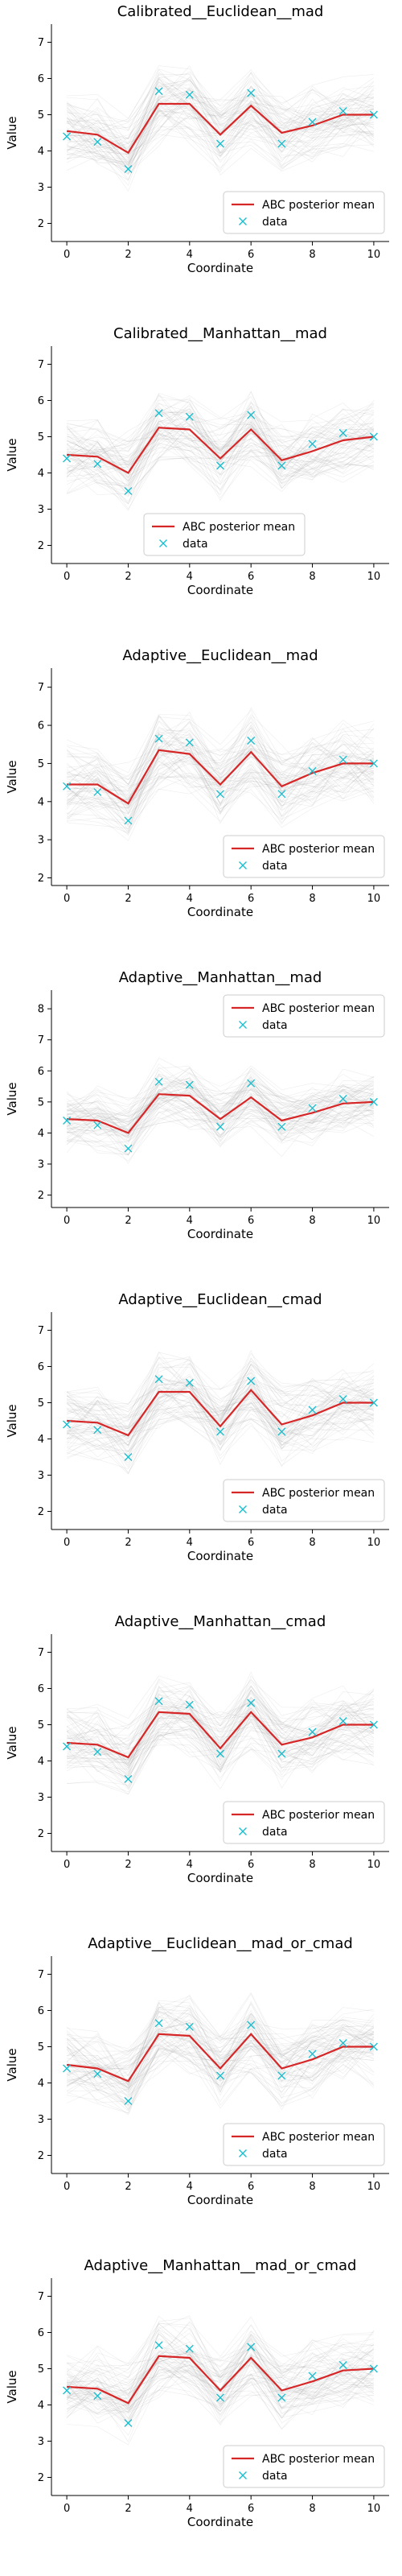  Describe the element at coordinates (220, 977) in the screenshot. I see `chart-title: Adaptive__Manhattan__mad` at that location.